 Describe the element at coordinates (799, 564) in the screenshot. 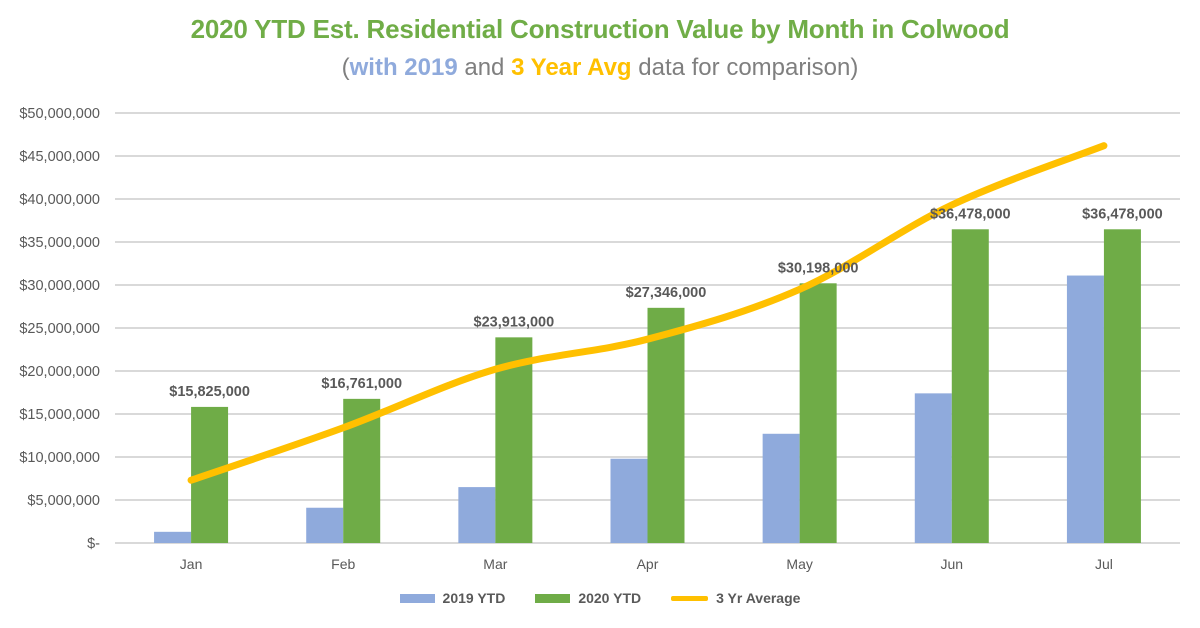

I see `x-axis-label-may: May` at that location.